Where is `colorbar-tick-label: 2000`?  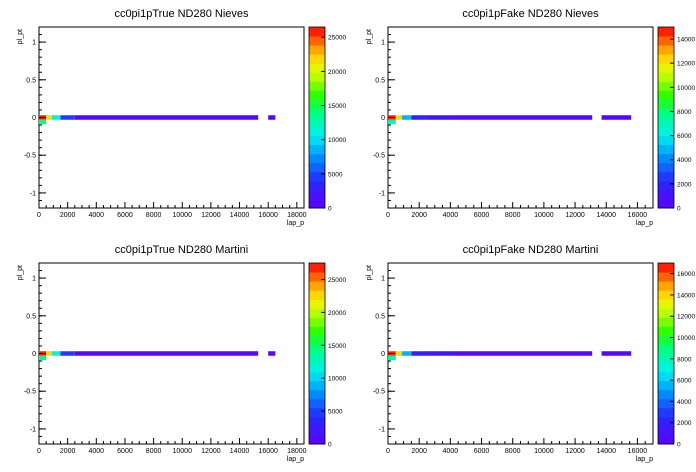
colorbar-tick-label: 2000 is located at coordinates (684, 423).